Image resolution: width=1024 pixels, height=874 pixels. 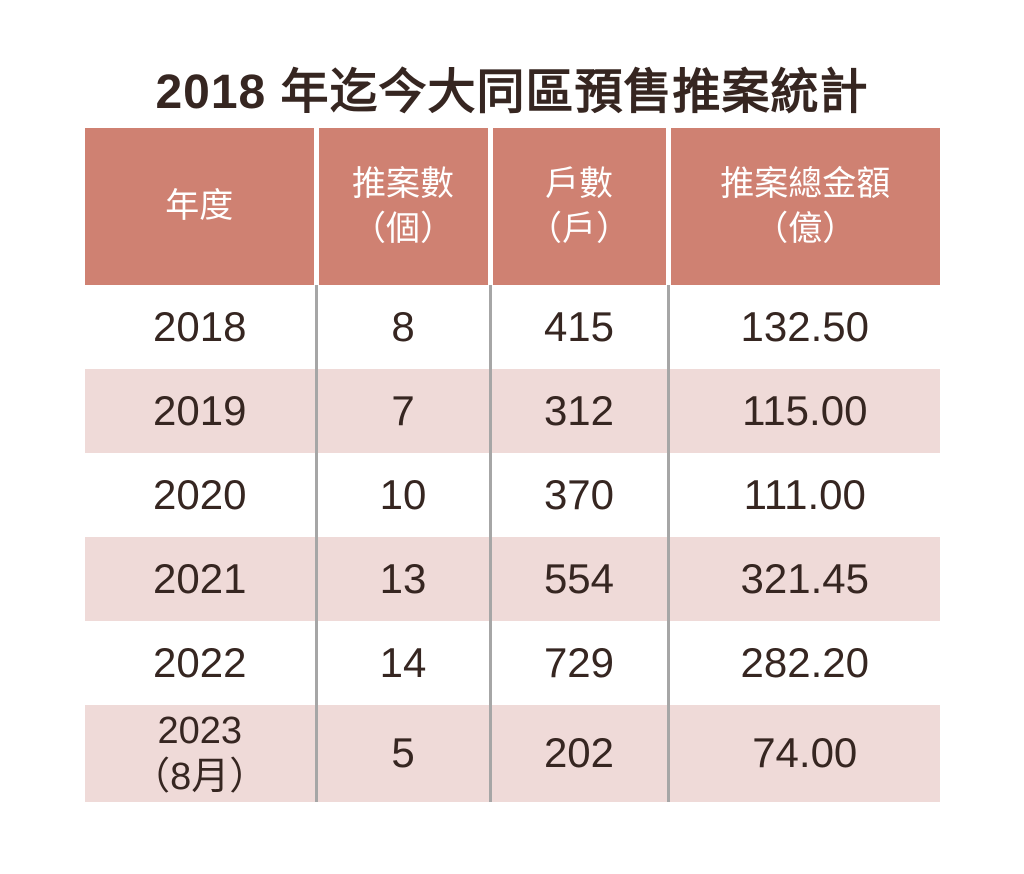 I want to click on households-cell: 729, so click(x=578, y=663).